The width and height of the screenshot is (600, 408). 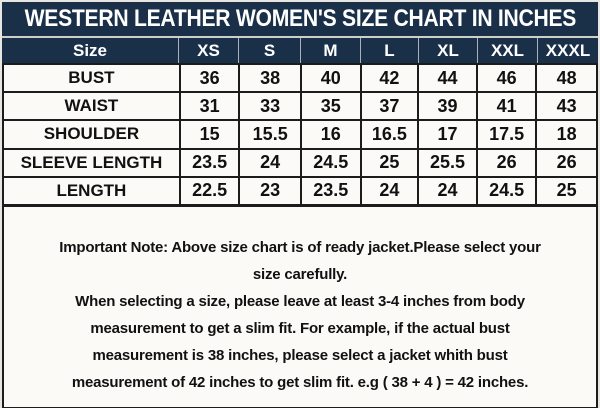 I want to click on header-cell-m: M, so click(x=330, y=50).